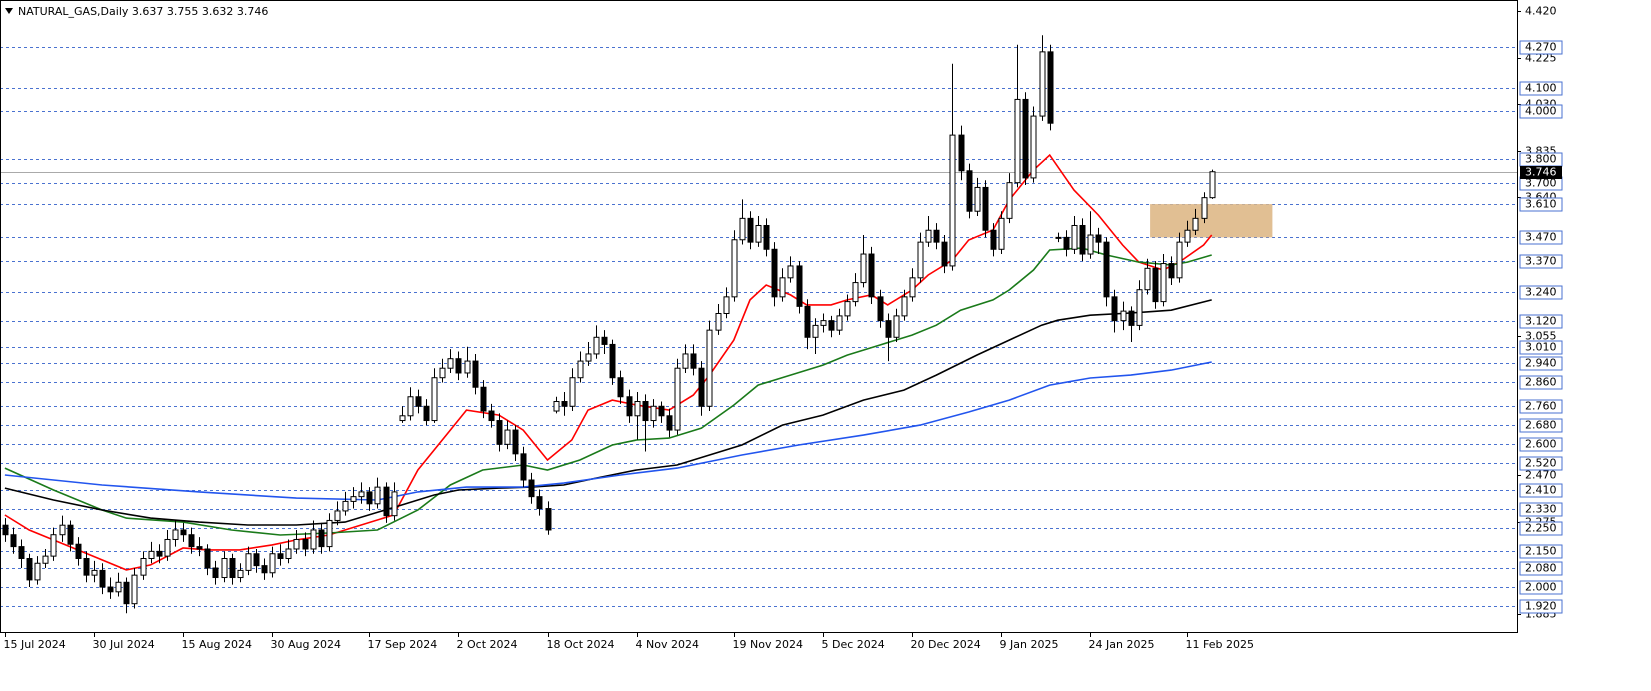  I want to click on y-tick-label: 2.470, so click(1541, 475).